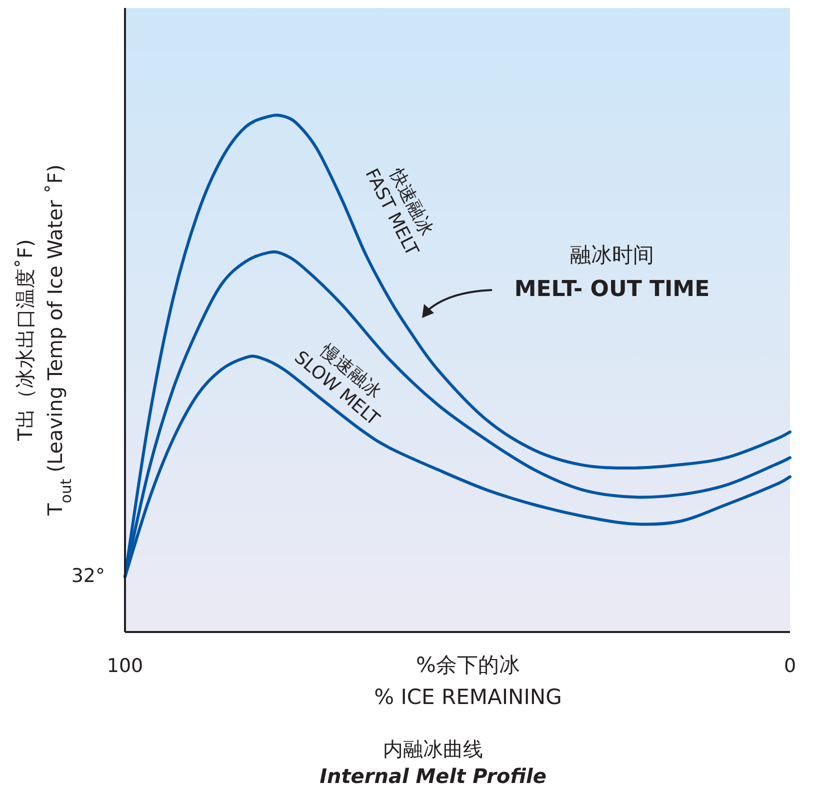  I want to click on x-tick-label: 0, so click(790, 666).